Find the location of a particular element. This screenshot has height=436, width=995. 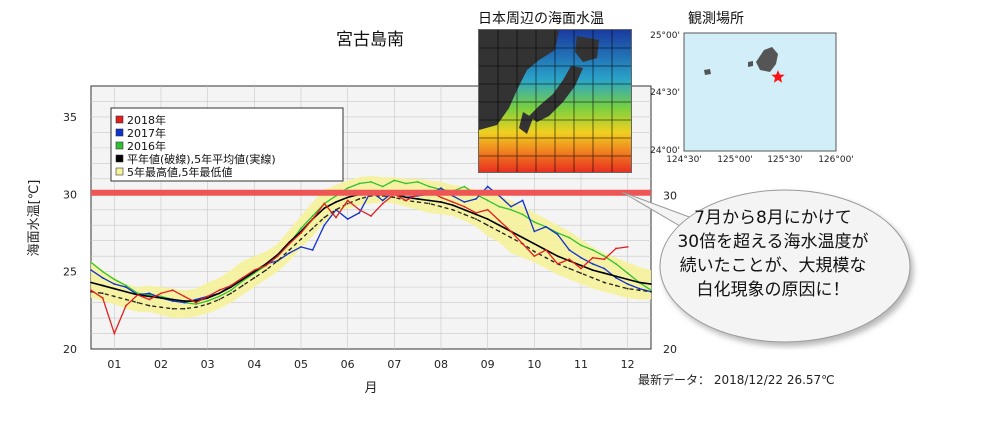

lat-label-24-00: 24°00' is located at coordinates (665, 151).